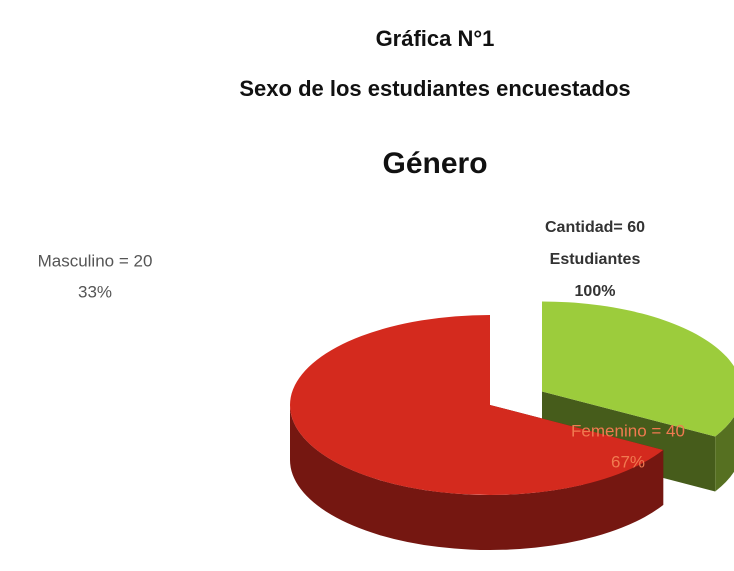  Describe the element at coordinates (628, 430) in the screenshot. I see `data-label: Femenino = 40` at that location.